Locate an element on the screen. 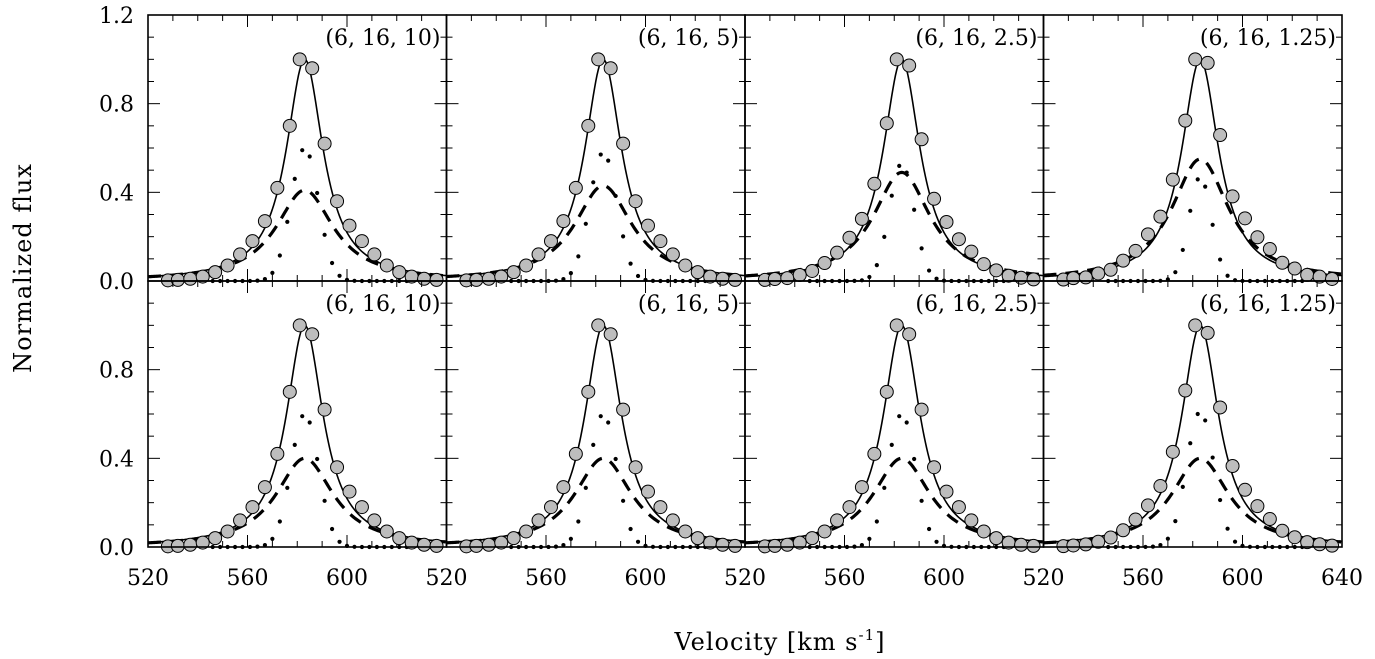 Image resolution: width=1375 pixels, height=659 pixels. x-tick-label: 640 is located at coordinates (1342, 578).